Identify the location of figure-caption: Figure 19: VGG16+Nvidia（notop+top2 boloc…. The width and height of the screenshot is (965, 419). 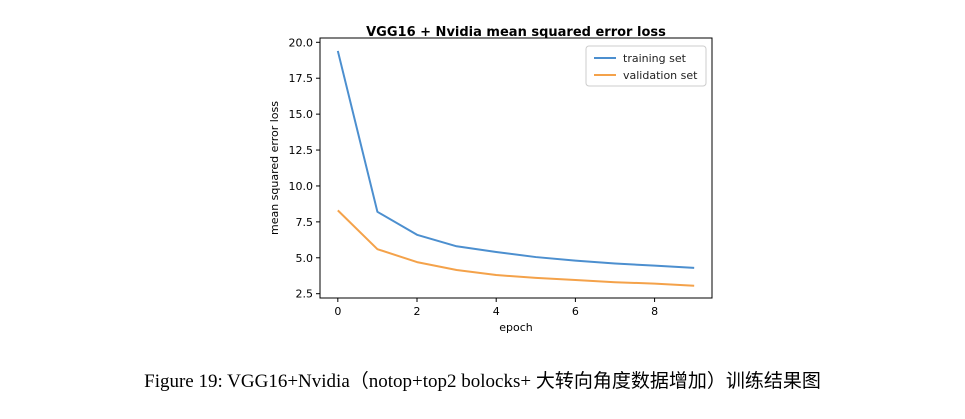
(482, 381).